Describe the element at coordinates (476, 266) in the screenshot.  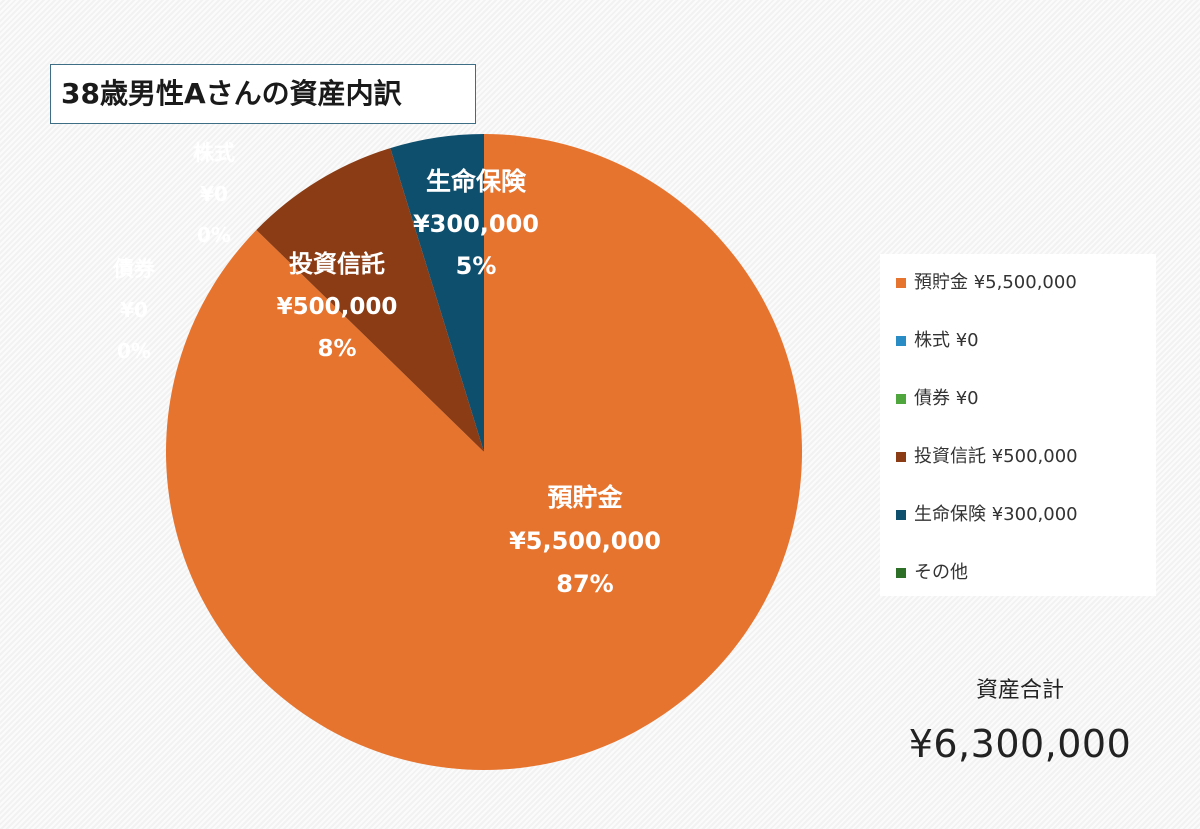
I see `data-label-life-insurance-percent: 5%` at that location.